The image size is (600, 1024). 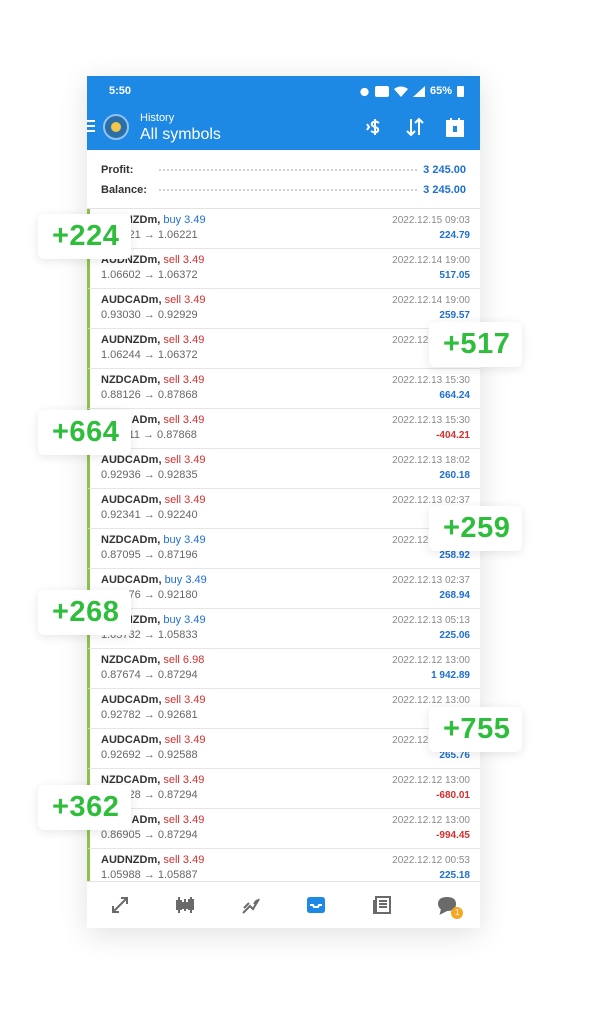 I want to click on trade-prices: 0.87095 → 0.87196, so click(x=149, y=555).